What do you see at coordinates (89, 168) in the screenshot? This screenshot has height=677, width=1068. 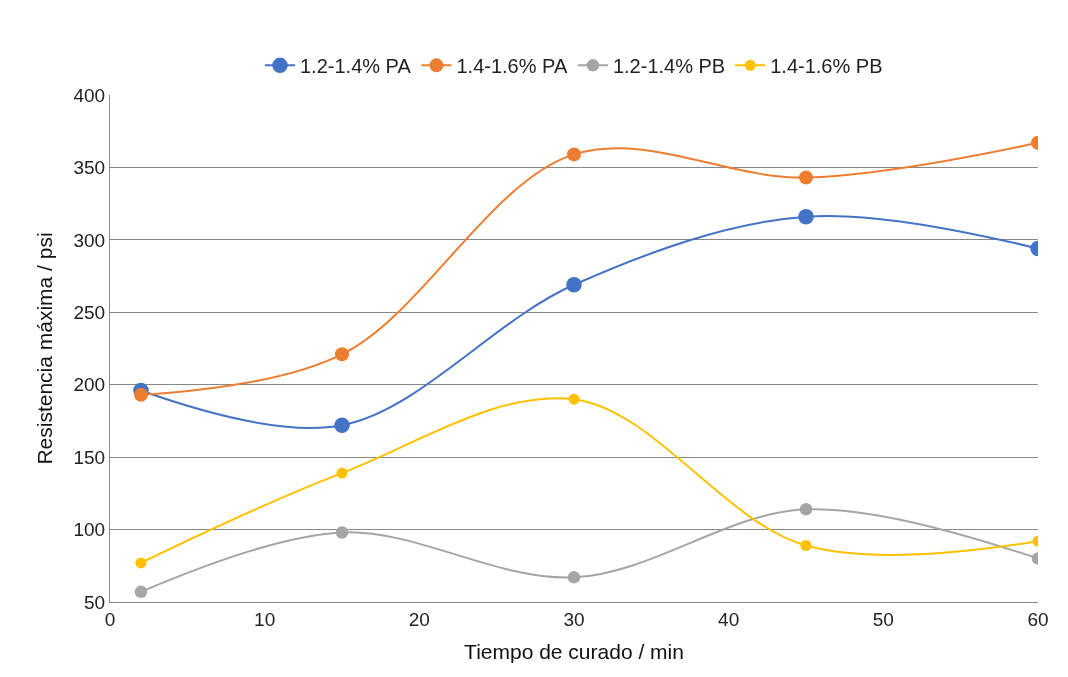 I see `y-tick-label: 350` at bounding box center [89, 168].